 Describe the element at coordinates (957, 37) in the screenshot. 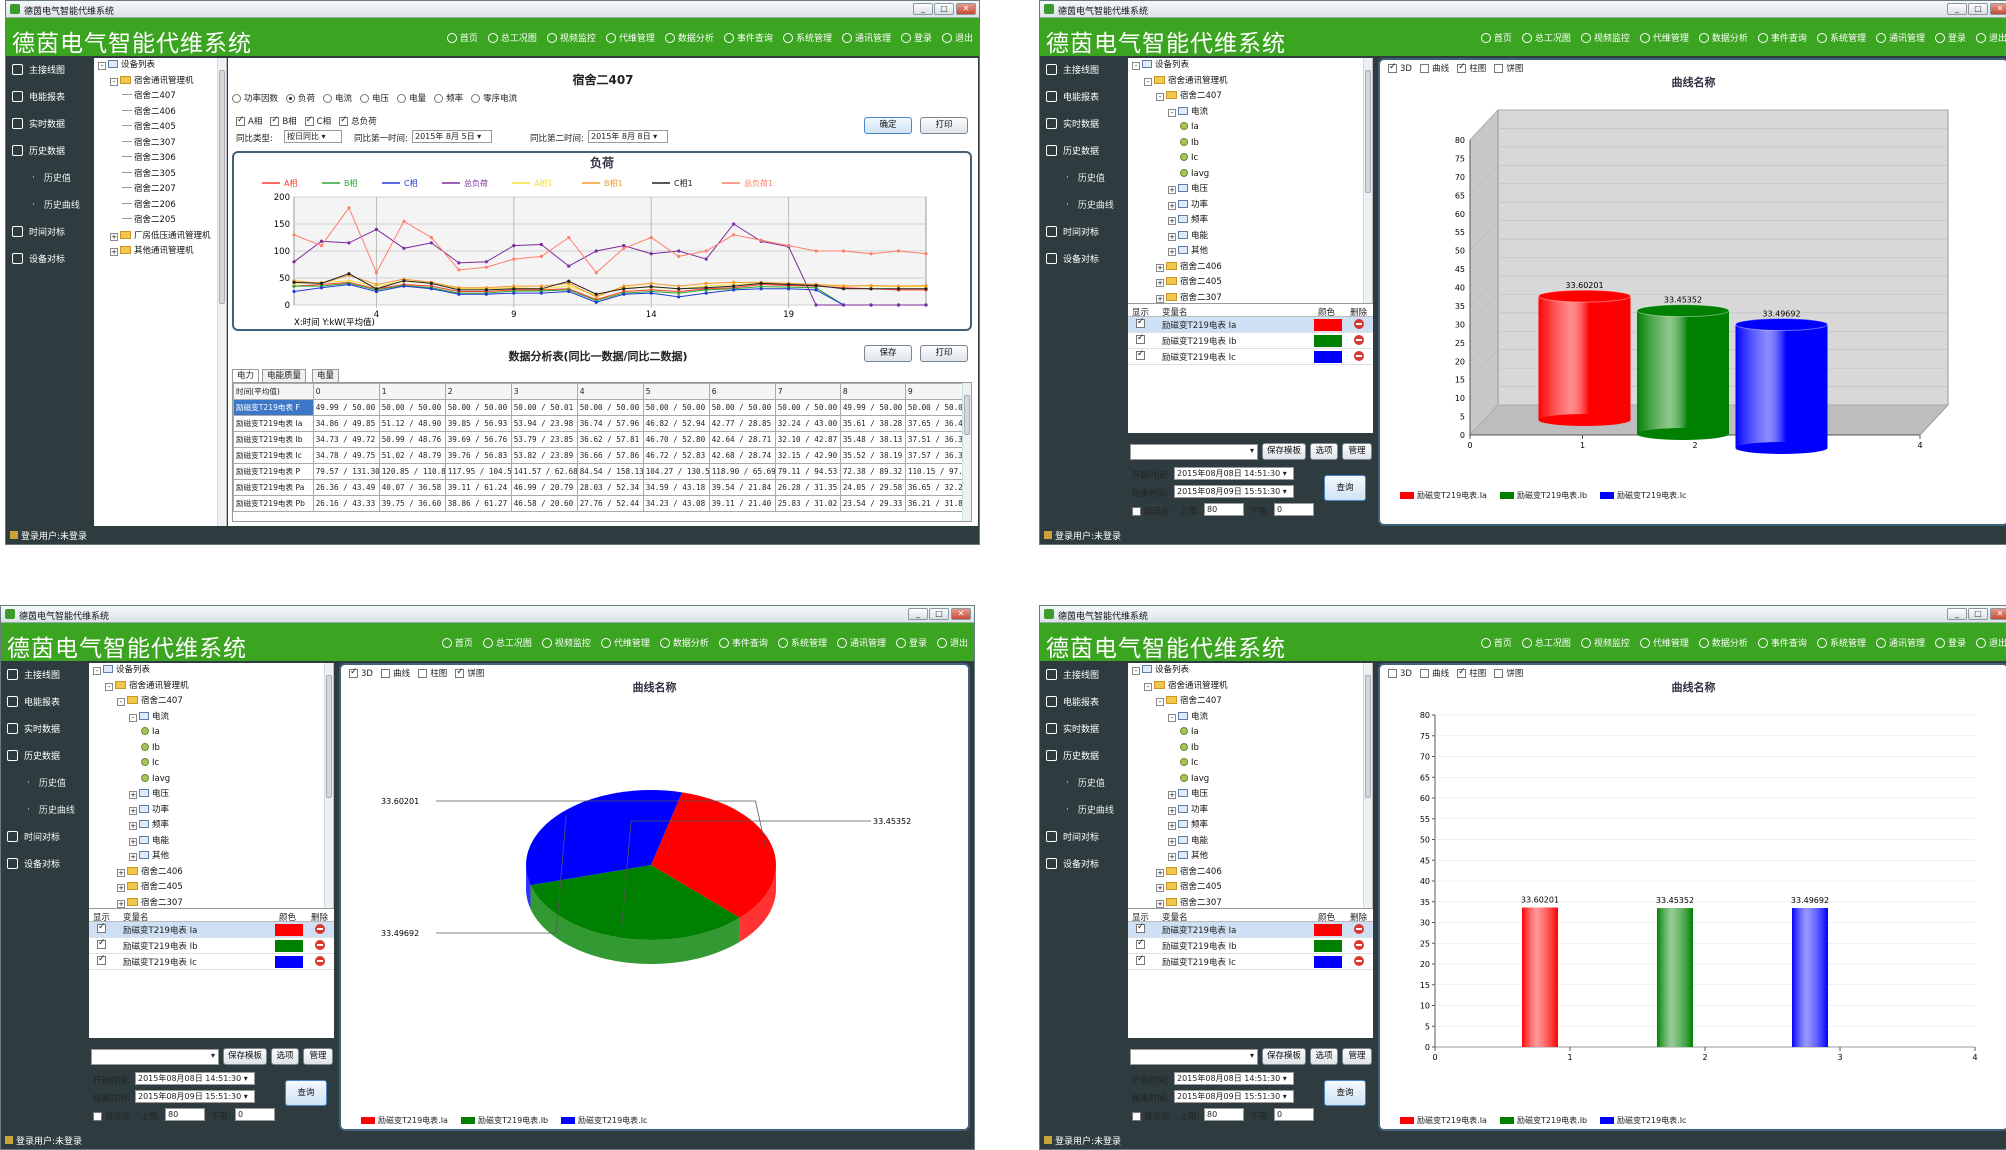

I see `nav-exit: 退出` at that location.